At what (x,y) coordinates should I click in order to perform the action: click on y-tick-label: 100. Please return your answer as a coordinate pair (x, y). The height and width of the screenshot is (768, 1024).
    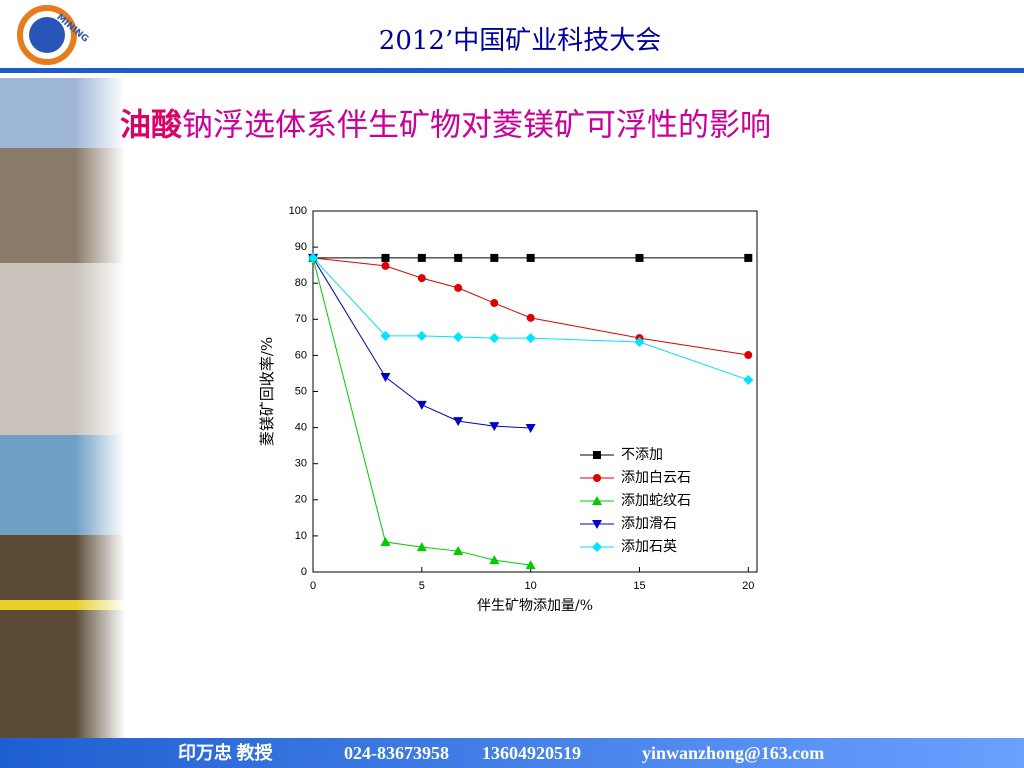
    Looking at the image, I should click on (298, 211).